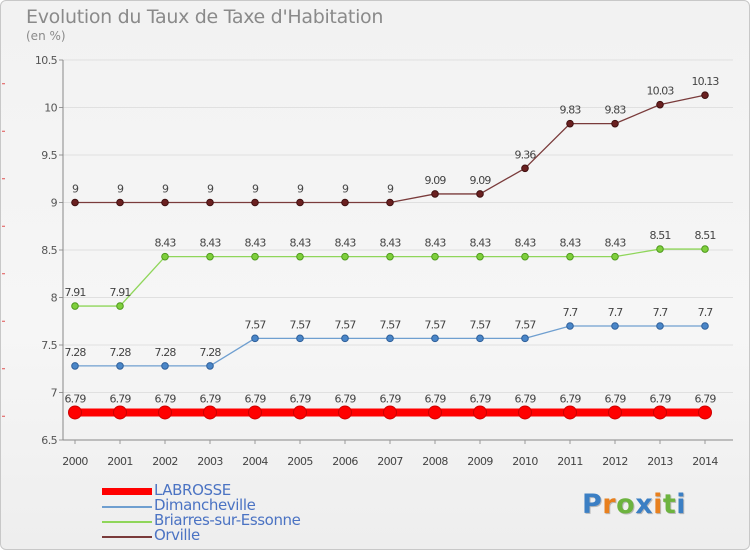 The image size is (750, 550). I want to click on y-tick-label: 8.5, so click(49, 250).